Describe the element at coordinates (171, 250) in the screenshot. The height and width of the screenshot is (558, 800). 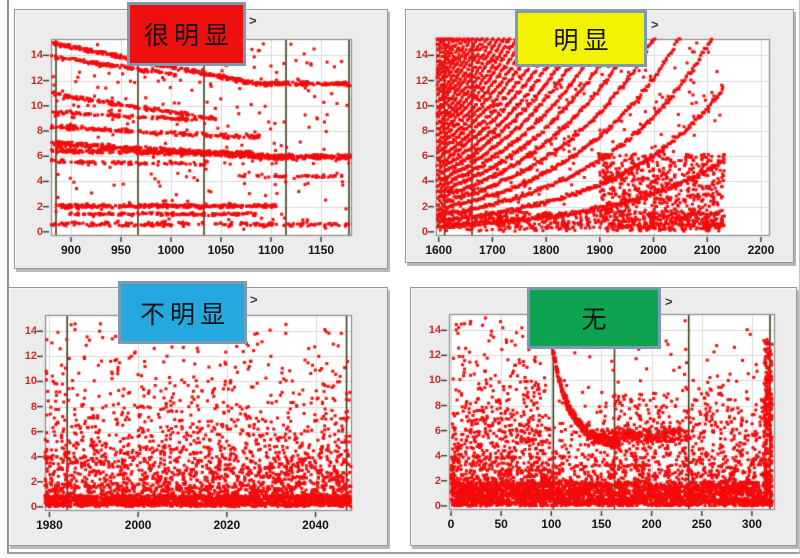
I see `x-tick-label: 1000` at that location.